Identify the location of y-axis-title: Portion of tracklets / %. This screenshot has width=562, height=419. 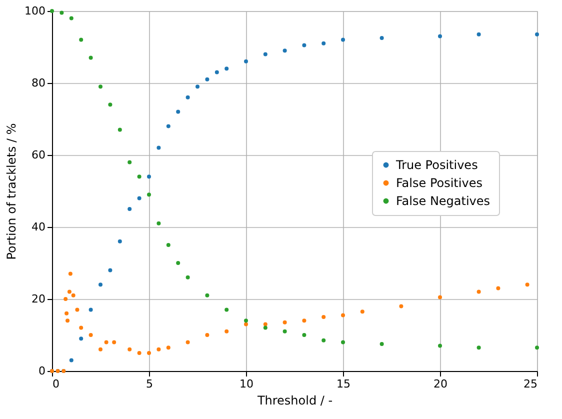
(11, 191).